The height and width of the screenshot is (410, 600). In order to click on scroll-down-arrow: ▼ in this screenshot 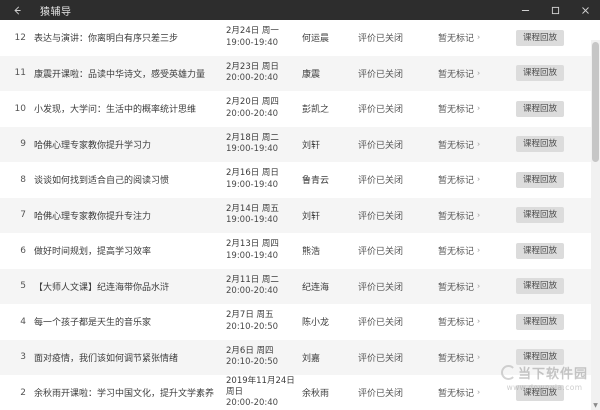, I will do `click(595, 405)`.